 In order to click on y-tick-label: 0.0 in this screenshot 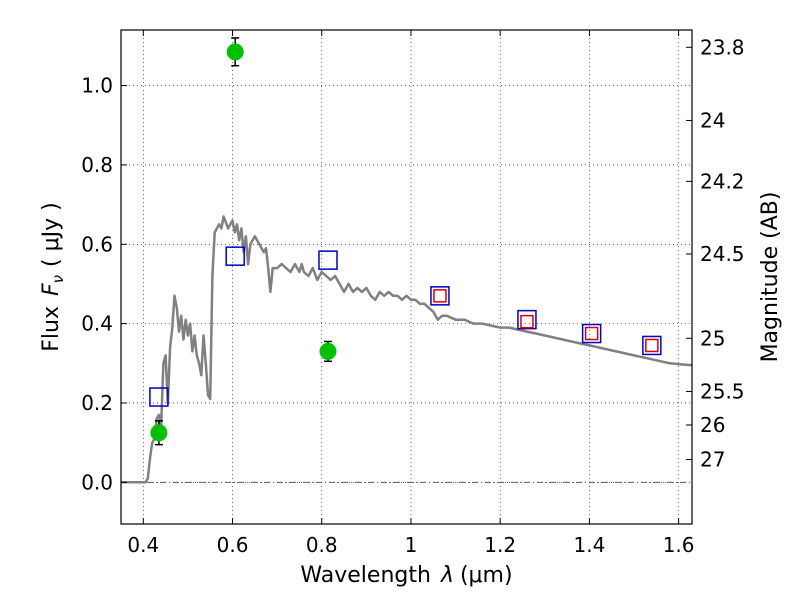, I will do `click(97, 482)`.